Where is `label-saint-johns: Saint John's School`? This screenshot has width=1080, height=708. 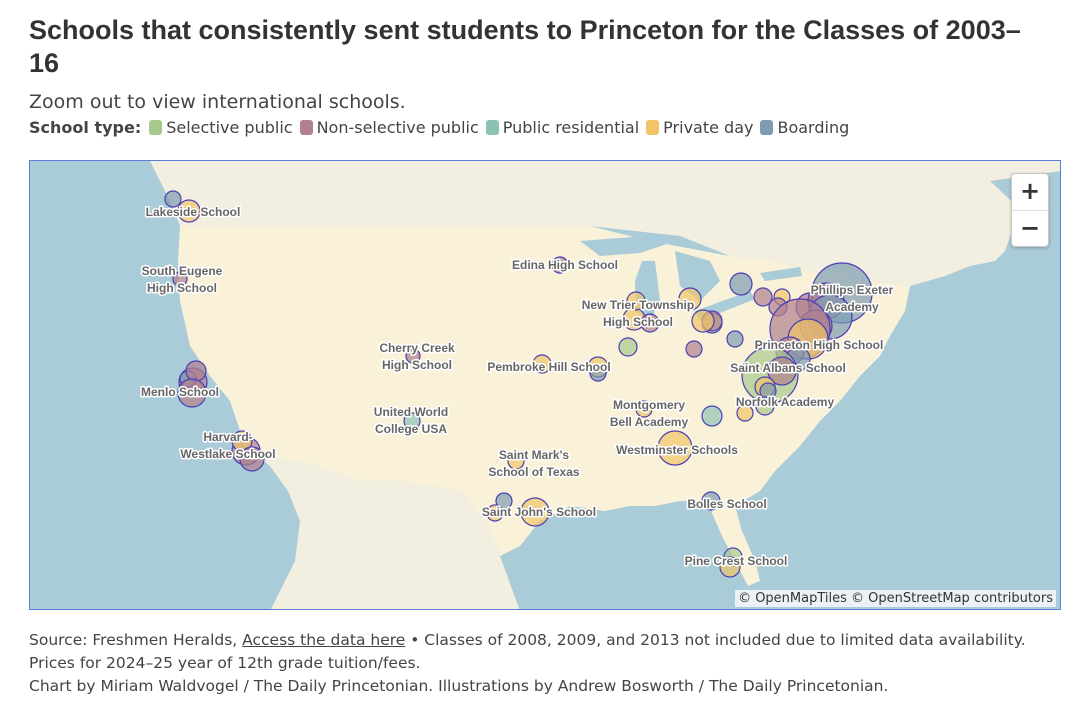 label-saint-johns: Saint John's School is located at coordinates (539, 512).